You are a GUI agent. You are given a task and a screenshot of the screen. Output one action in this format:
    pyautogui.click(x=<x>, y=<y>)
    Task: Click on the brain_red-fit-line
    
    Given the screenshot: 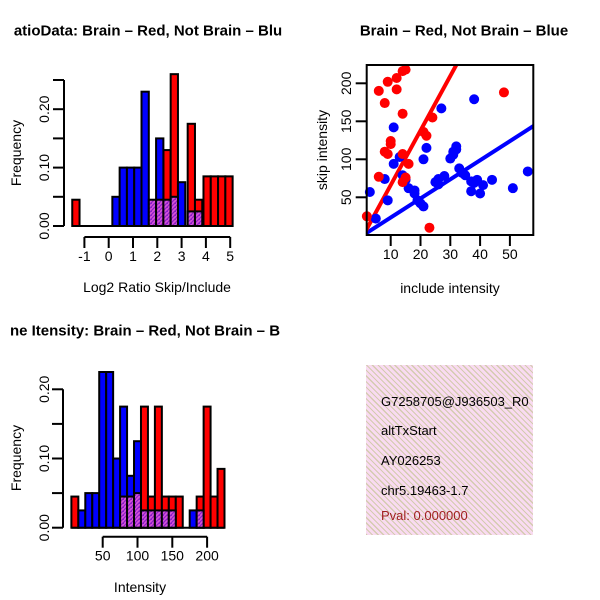 What is the action you would take?
    pyautogui.click(x=412, y=149)
    